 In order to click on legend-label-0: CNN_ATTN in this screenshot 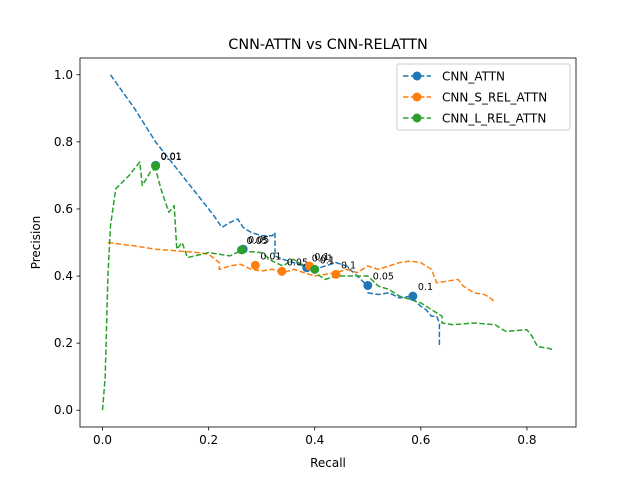, I will do `click(473, 77)`.